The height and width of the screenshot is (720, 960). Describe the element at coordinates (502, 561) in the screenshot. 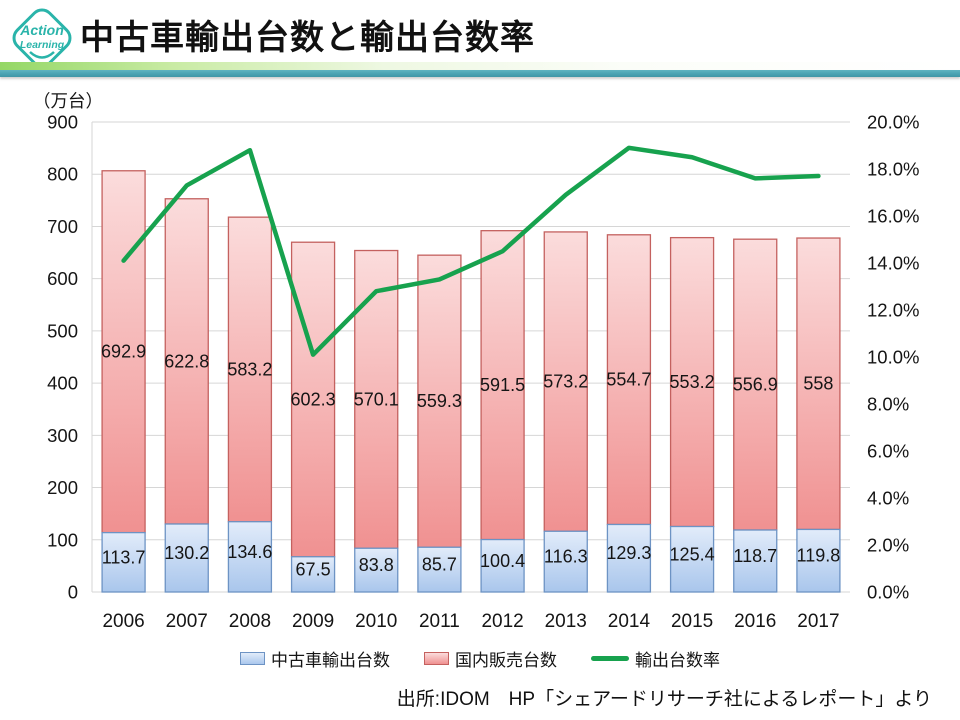

I see `value-label-exports: 100.4` at that location.